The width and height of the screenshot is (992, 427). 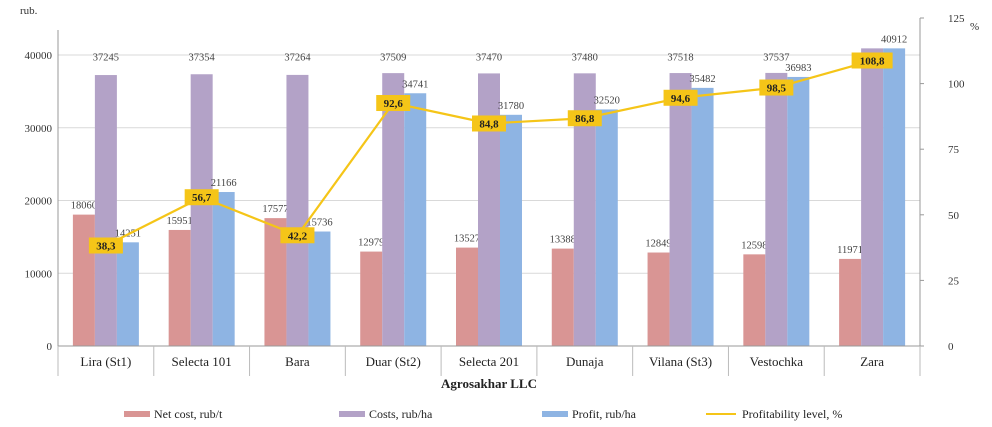 What do you see at coordinates (850, 250) in the screenshot?
I see `bar-value-label: 11971` at bounding box center [850, 250].